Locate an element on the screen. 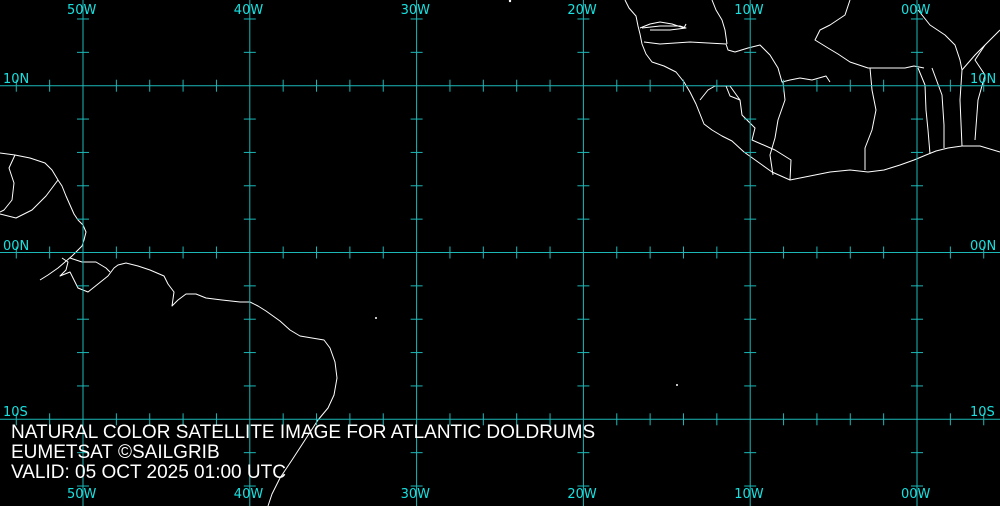 The width and height of the screenshot is (1000, 506). togo-border is located at coordinates (938, 107).